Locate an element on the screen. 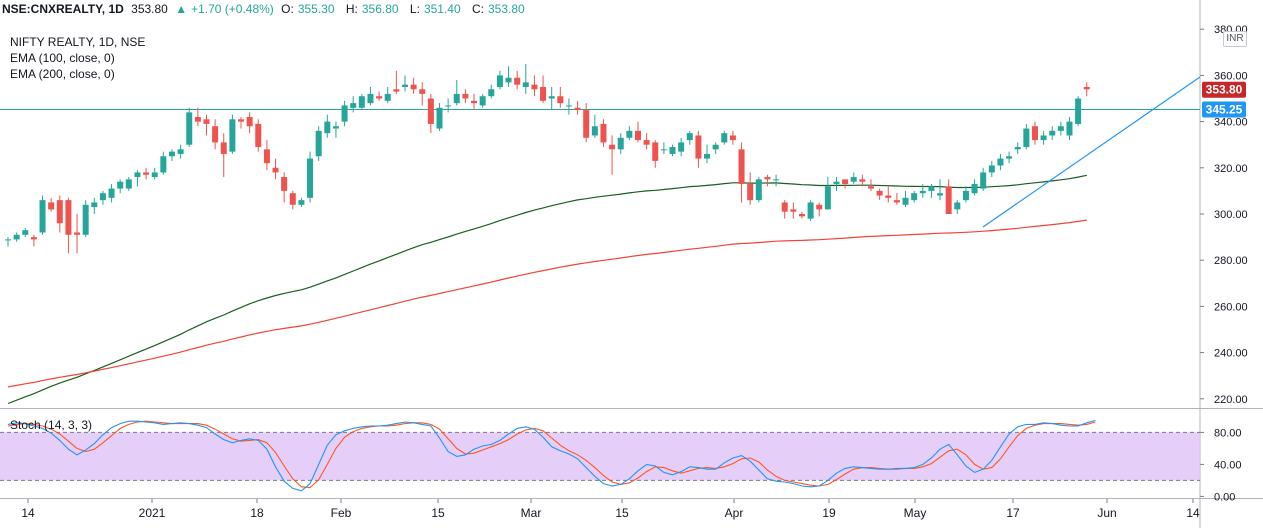 The image size is (1263, 528). open-label: O: is located at coordinates (287, 9).